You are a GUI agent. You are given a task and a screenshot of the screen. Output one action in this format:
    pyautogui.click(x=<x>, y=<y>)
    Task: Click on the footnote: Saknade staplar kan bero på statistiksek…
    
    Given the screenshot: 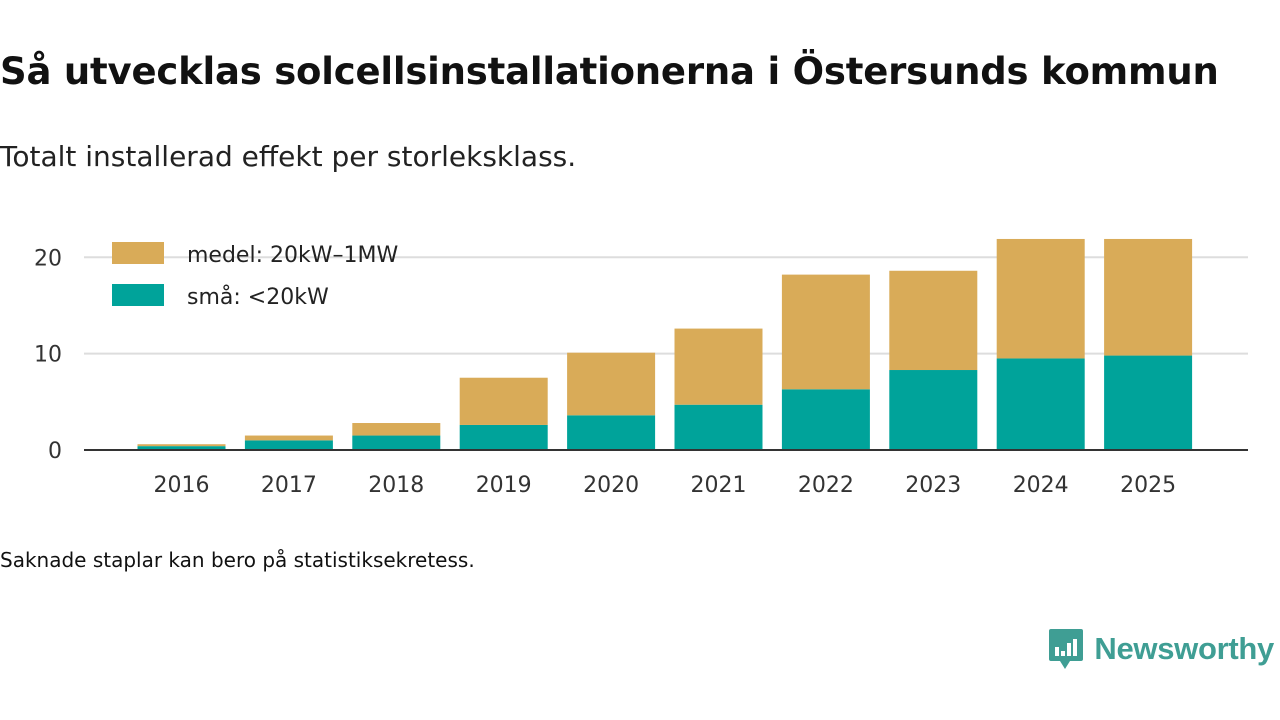 What is the action you would take?
    pyautogui.click(x=237, y=560)
    